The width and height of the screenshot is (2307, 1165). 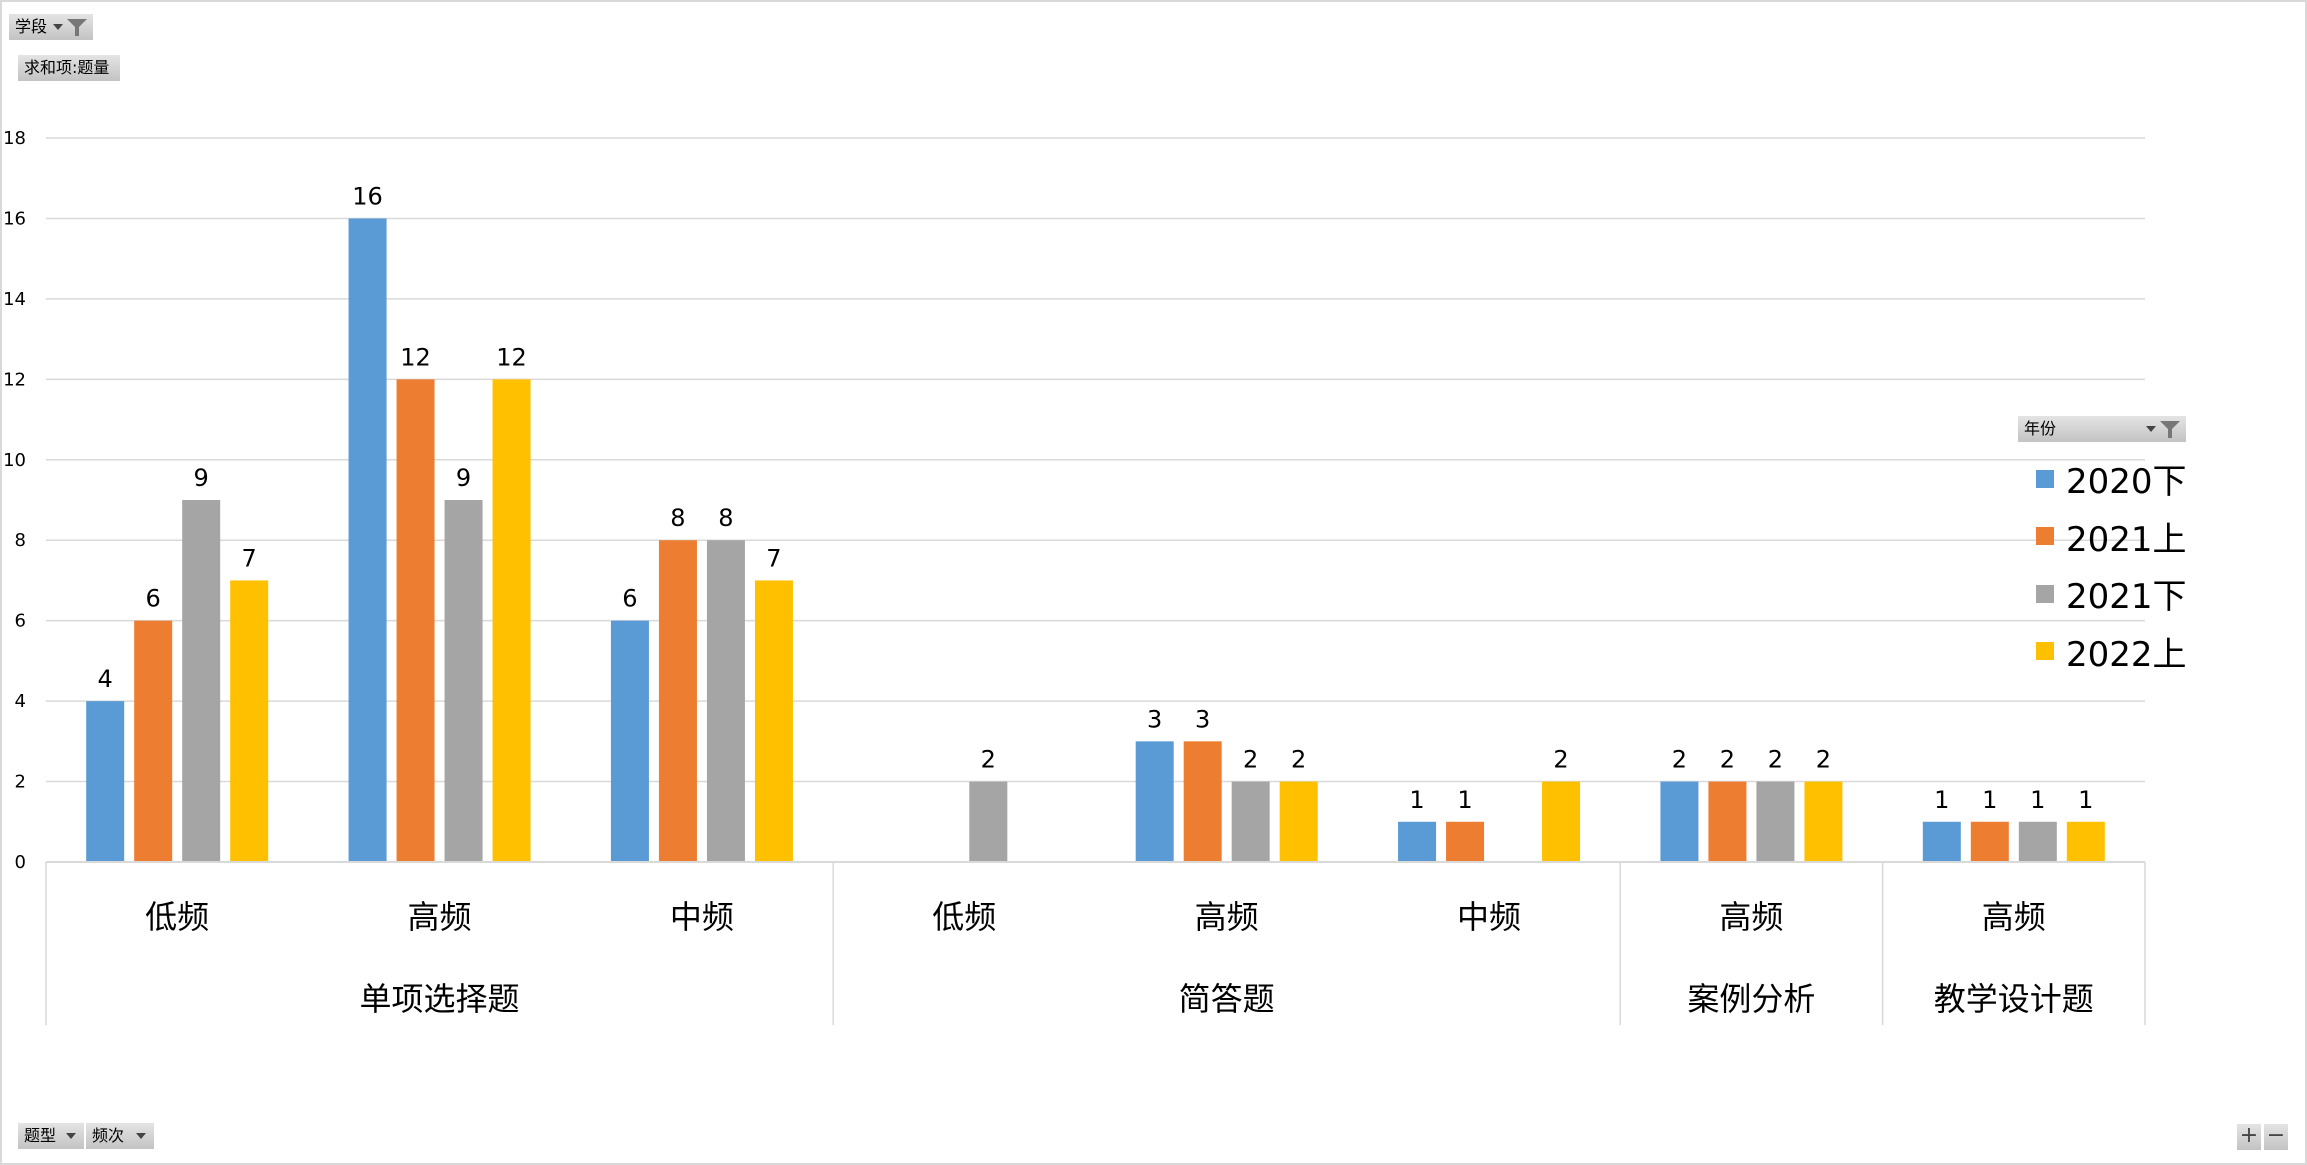 I want to click on legend-item: 2021下, so click(x=2108, y=594).